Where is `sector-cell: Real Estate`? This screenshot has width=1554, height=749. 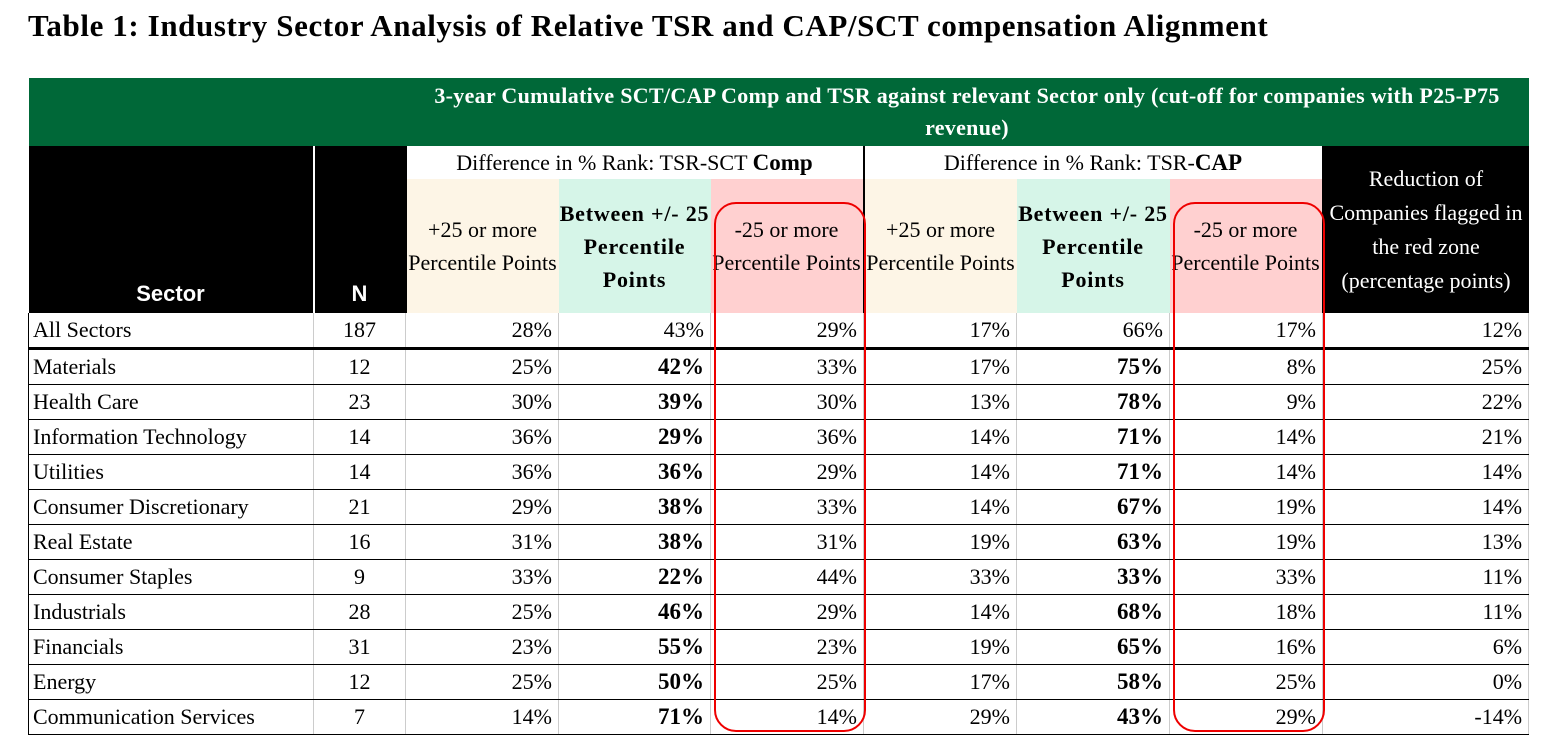 sector-cell: Real Estate is located at coordinates (171, 542).